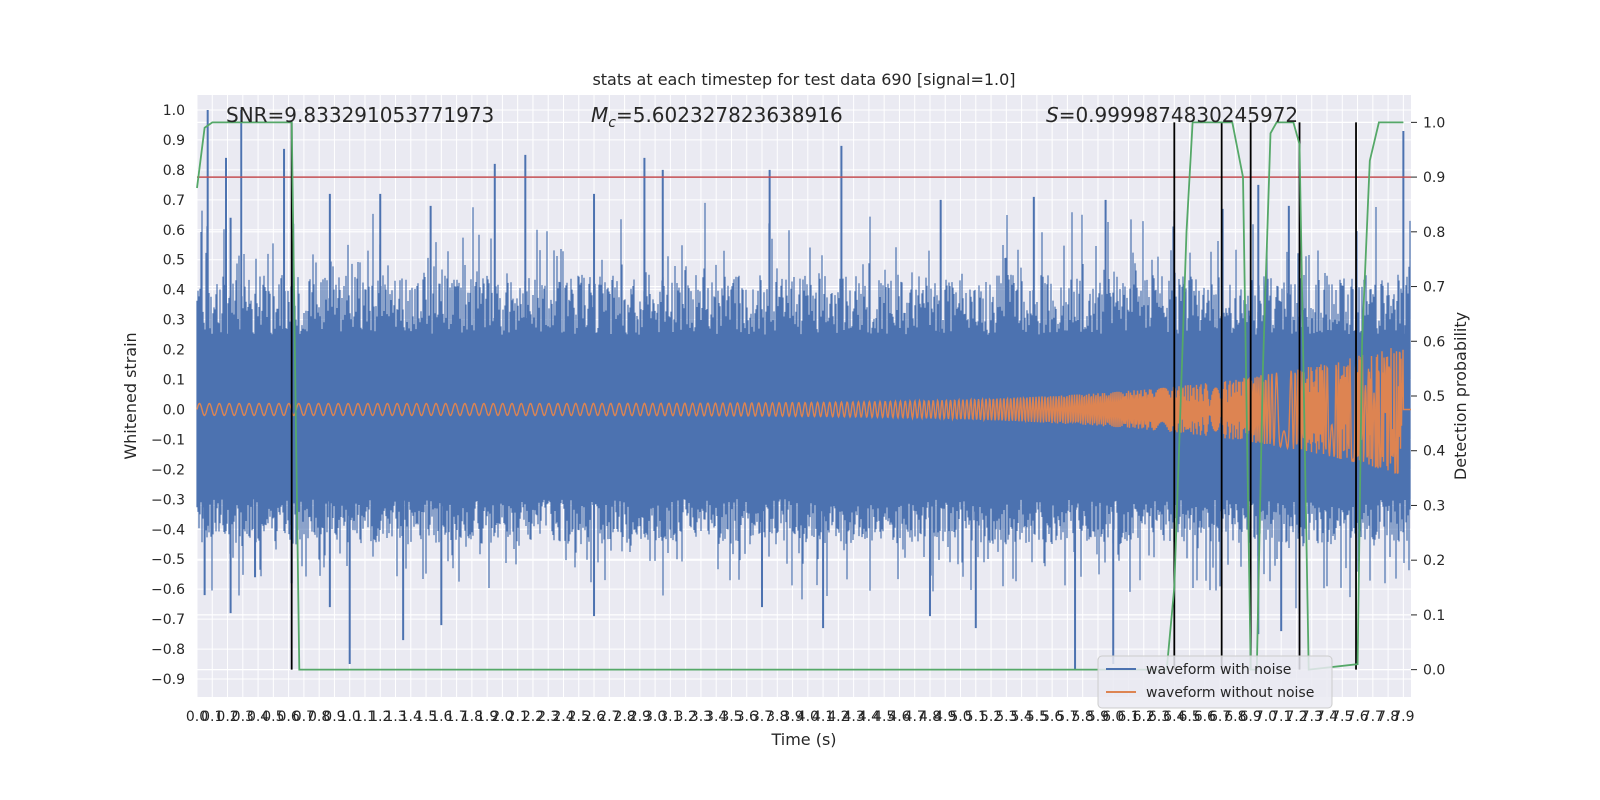 The height and width of the screenshot is (800, 1600). Describe the element at coordinates (1460, 396) in the screenshot. I see `y2-axis-label: Detection probability` at that location.